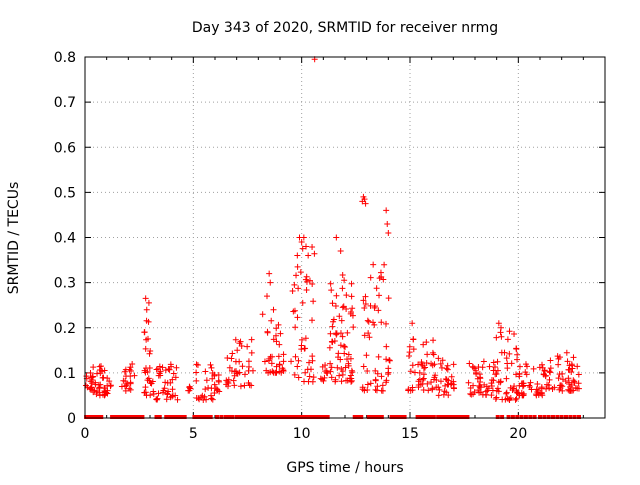  What do you see at coordinates (65, 103) in the screenshot?
I see `y-tick-label: 0.7` at bounding box center [65, 103].